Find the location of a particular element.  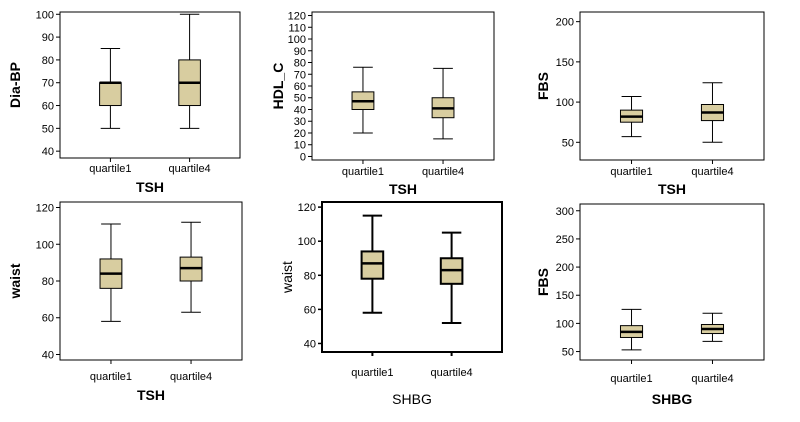

y-tick-label: 250 is located at coordinates (565, 240).